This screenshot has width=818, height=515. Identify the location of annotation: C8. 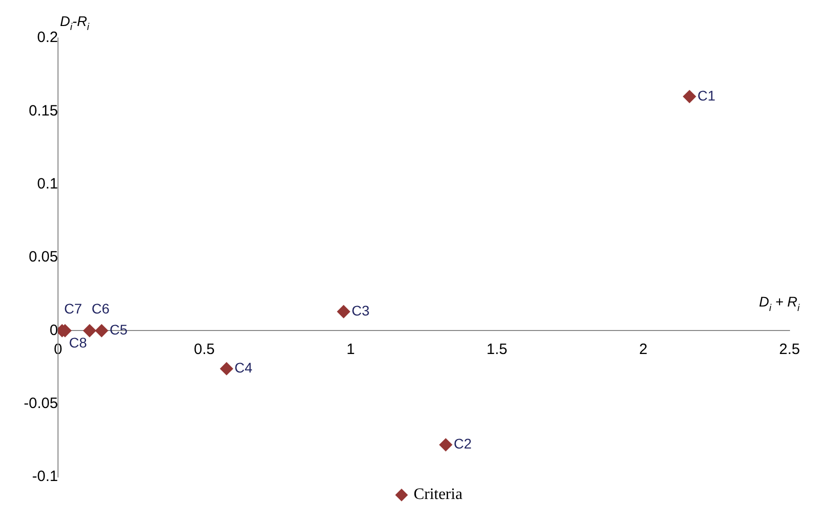
(78, 342).